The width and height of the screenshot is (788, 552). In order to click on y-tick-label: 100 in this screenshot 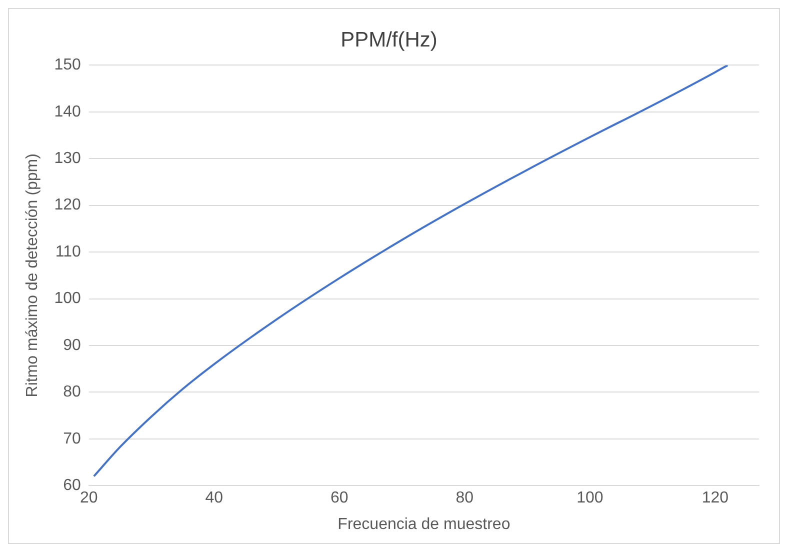, I will do `click(67, 299)`.